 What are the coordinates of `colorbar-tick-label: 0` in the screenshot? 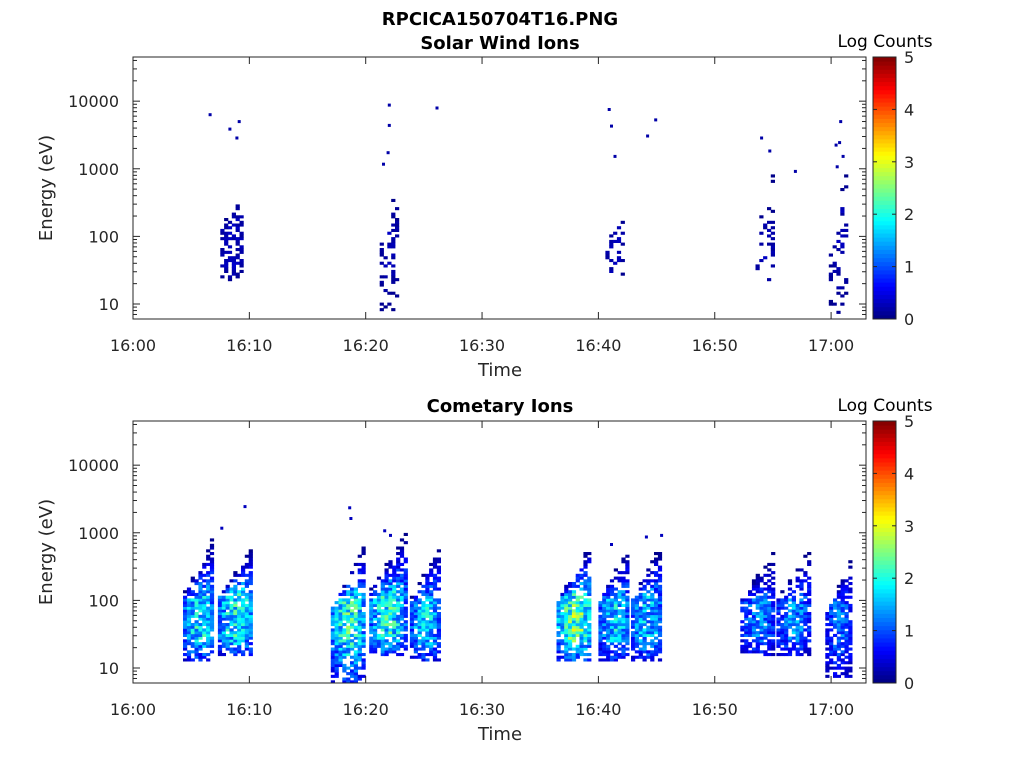 It's located at (909, 683).